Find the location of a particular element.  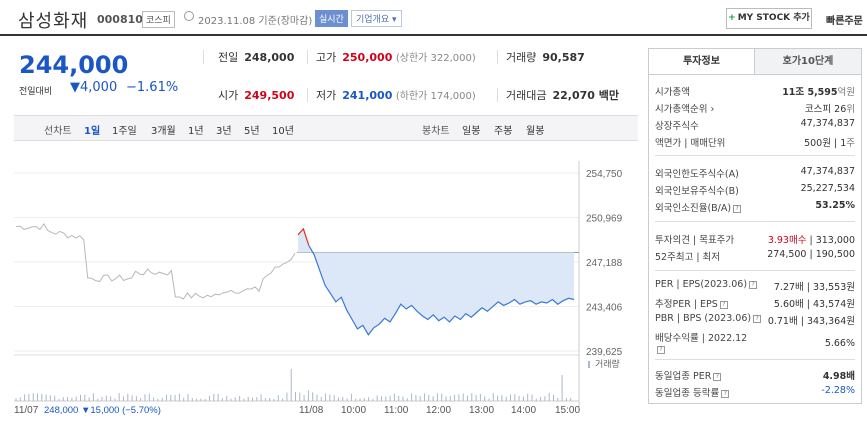

sector-per-row: 동일업종 PER? 4.98배 is located at coordinates (755, 376).